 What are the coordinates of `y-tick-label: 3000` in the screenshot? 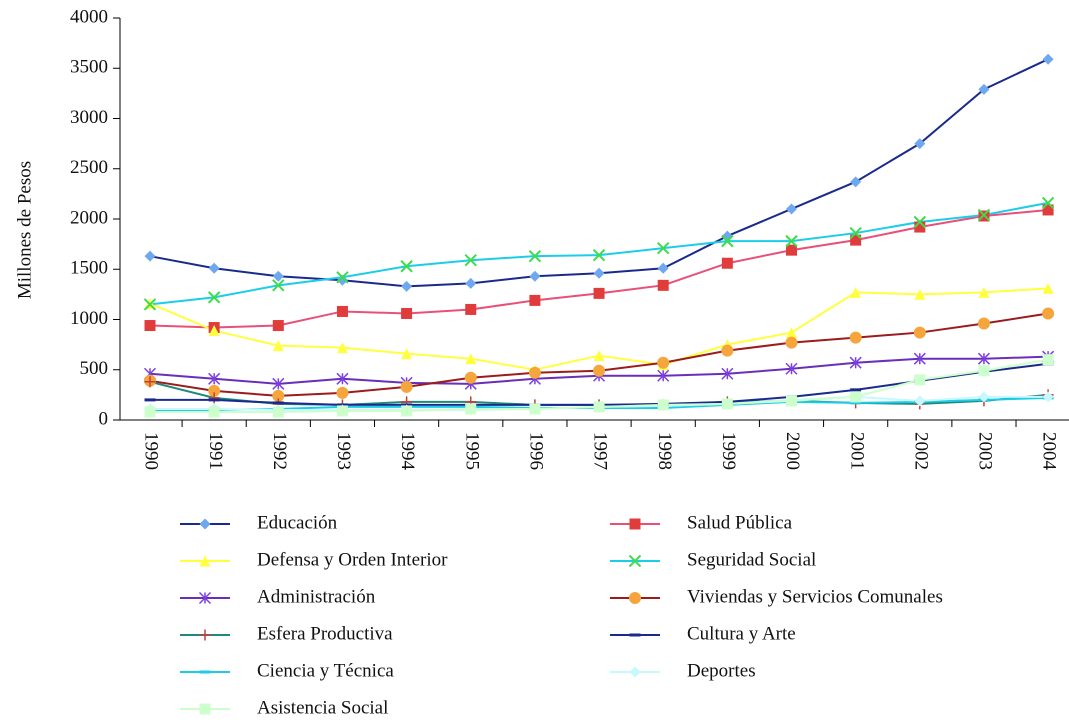 It's located at (89, 117).